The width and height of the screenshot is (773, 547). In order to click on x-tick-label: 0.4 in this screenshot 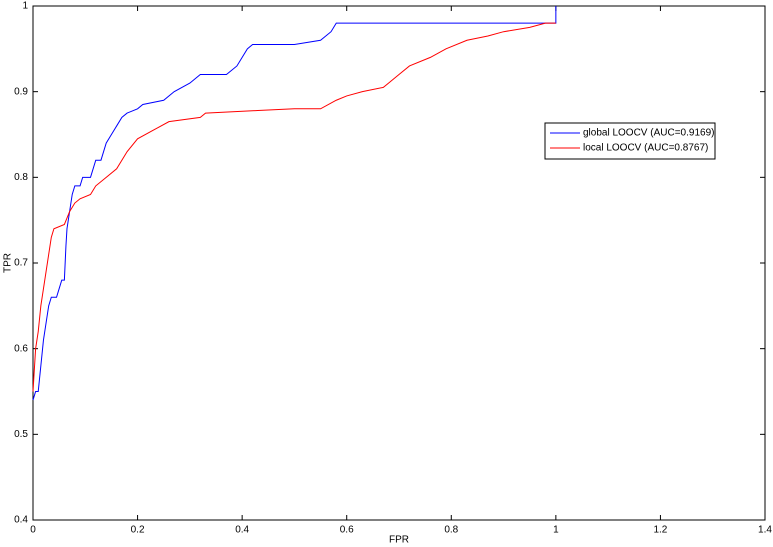, I will do `click(242, 530)`.